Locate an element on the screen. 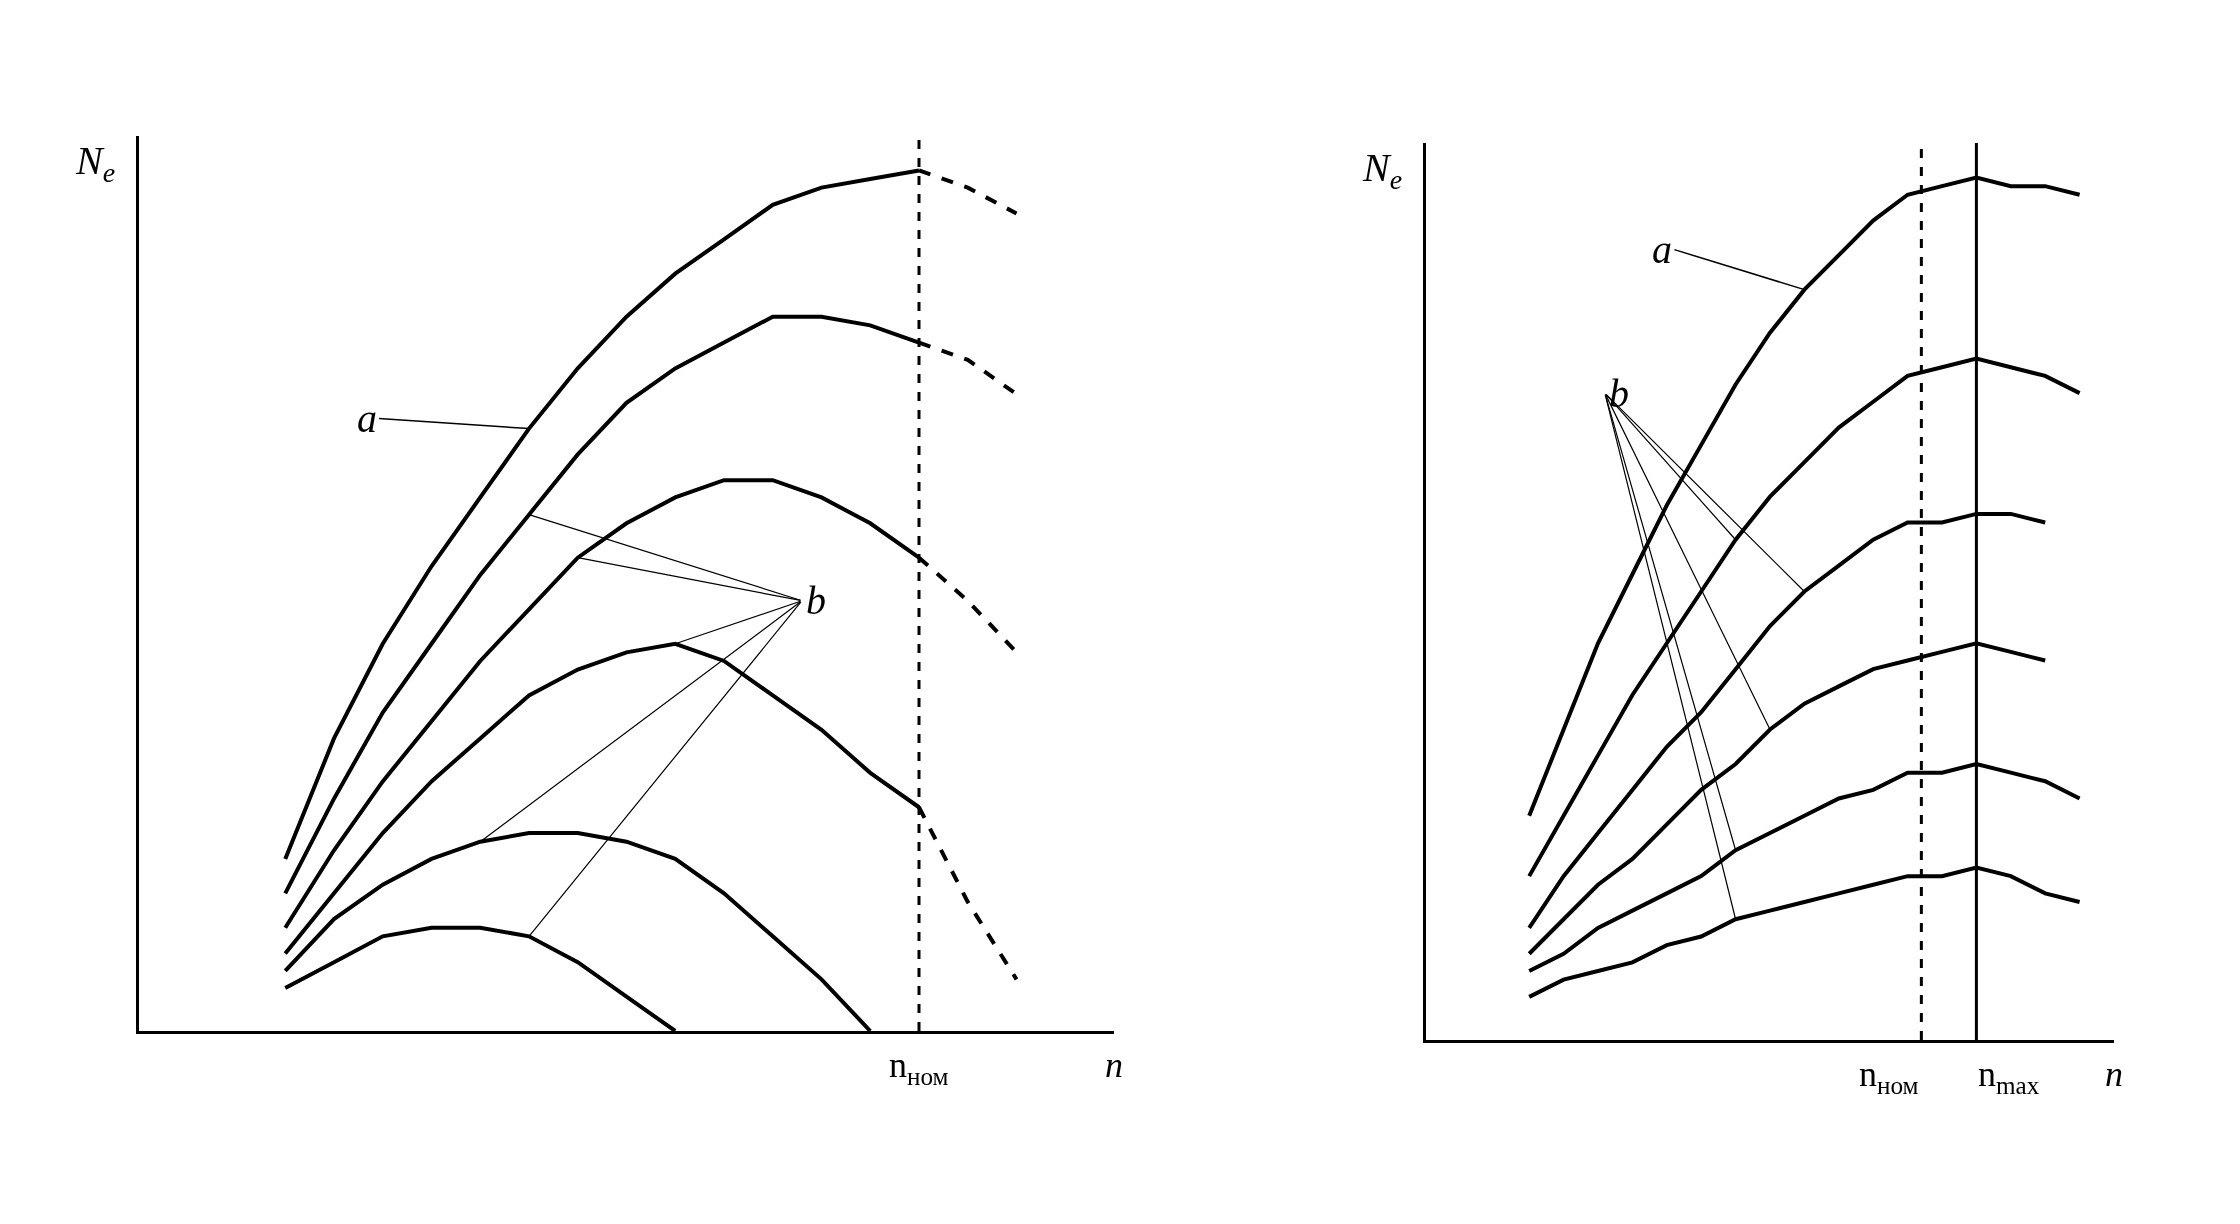  text: n$_{max}$ is located at coordinates (2009, 1076).